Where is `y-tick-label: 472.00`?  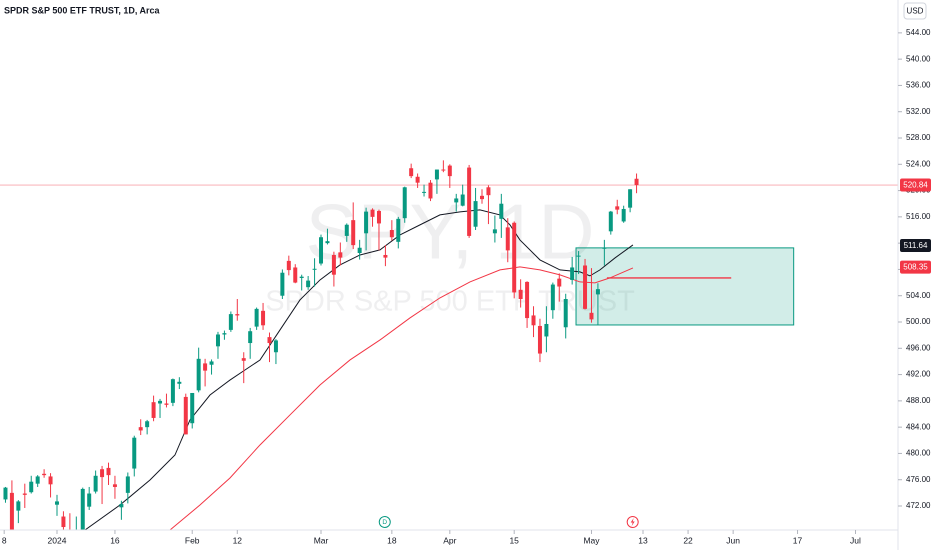
y-tick-label: 472.00 is located at coordinates (918, 505).